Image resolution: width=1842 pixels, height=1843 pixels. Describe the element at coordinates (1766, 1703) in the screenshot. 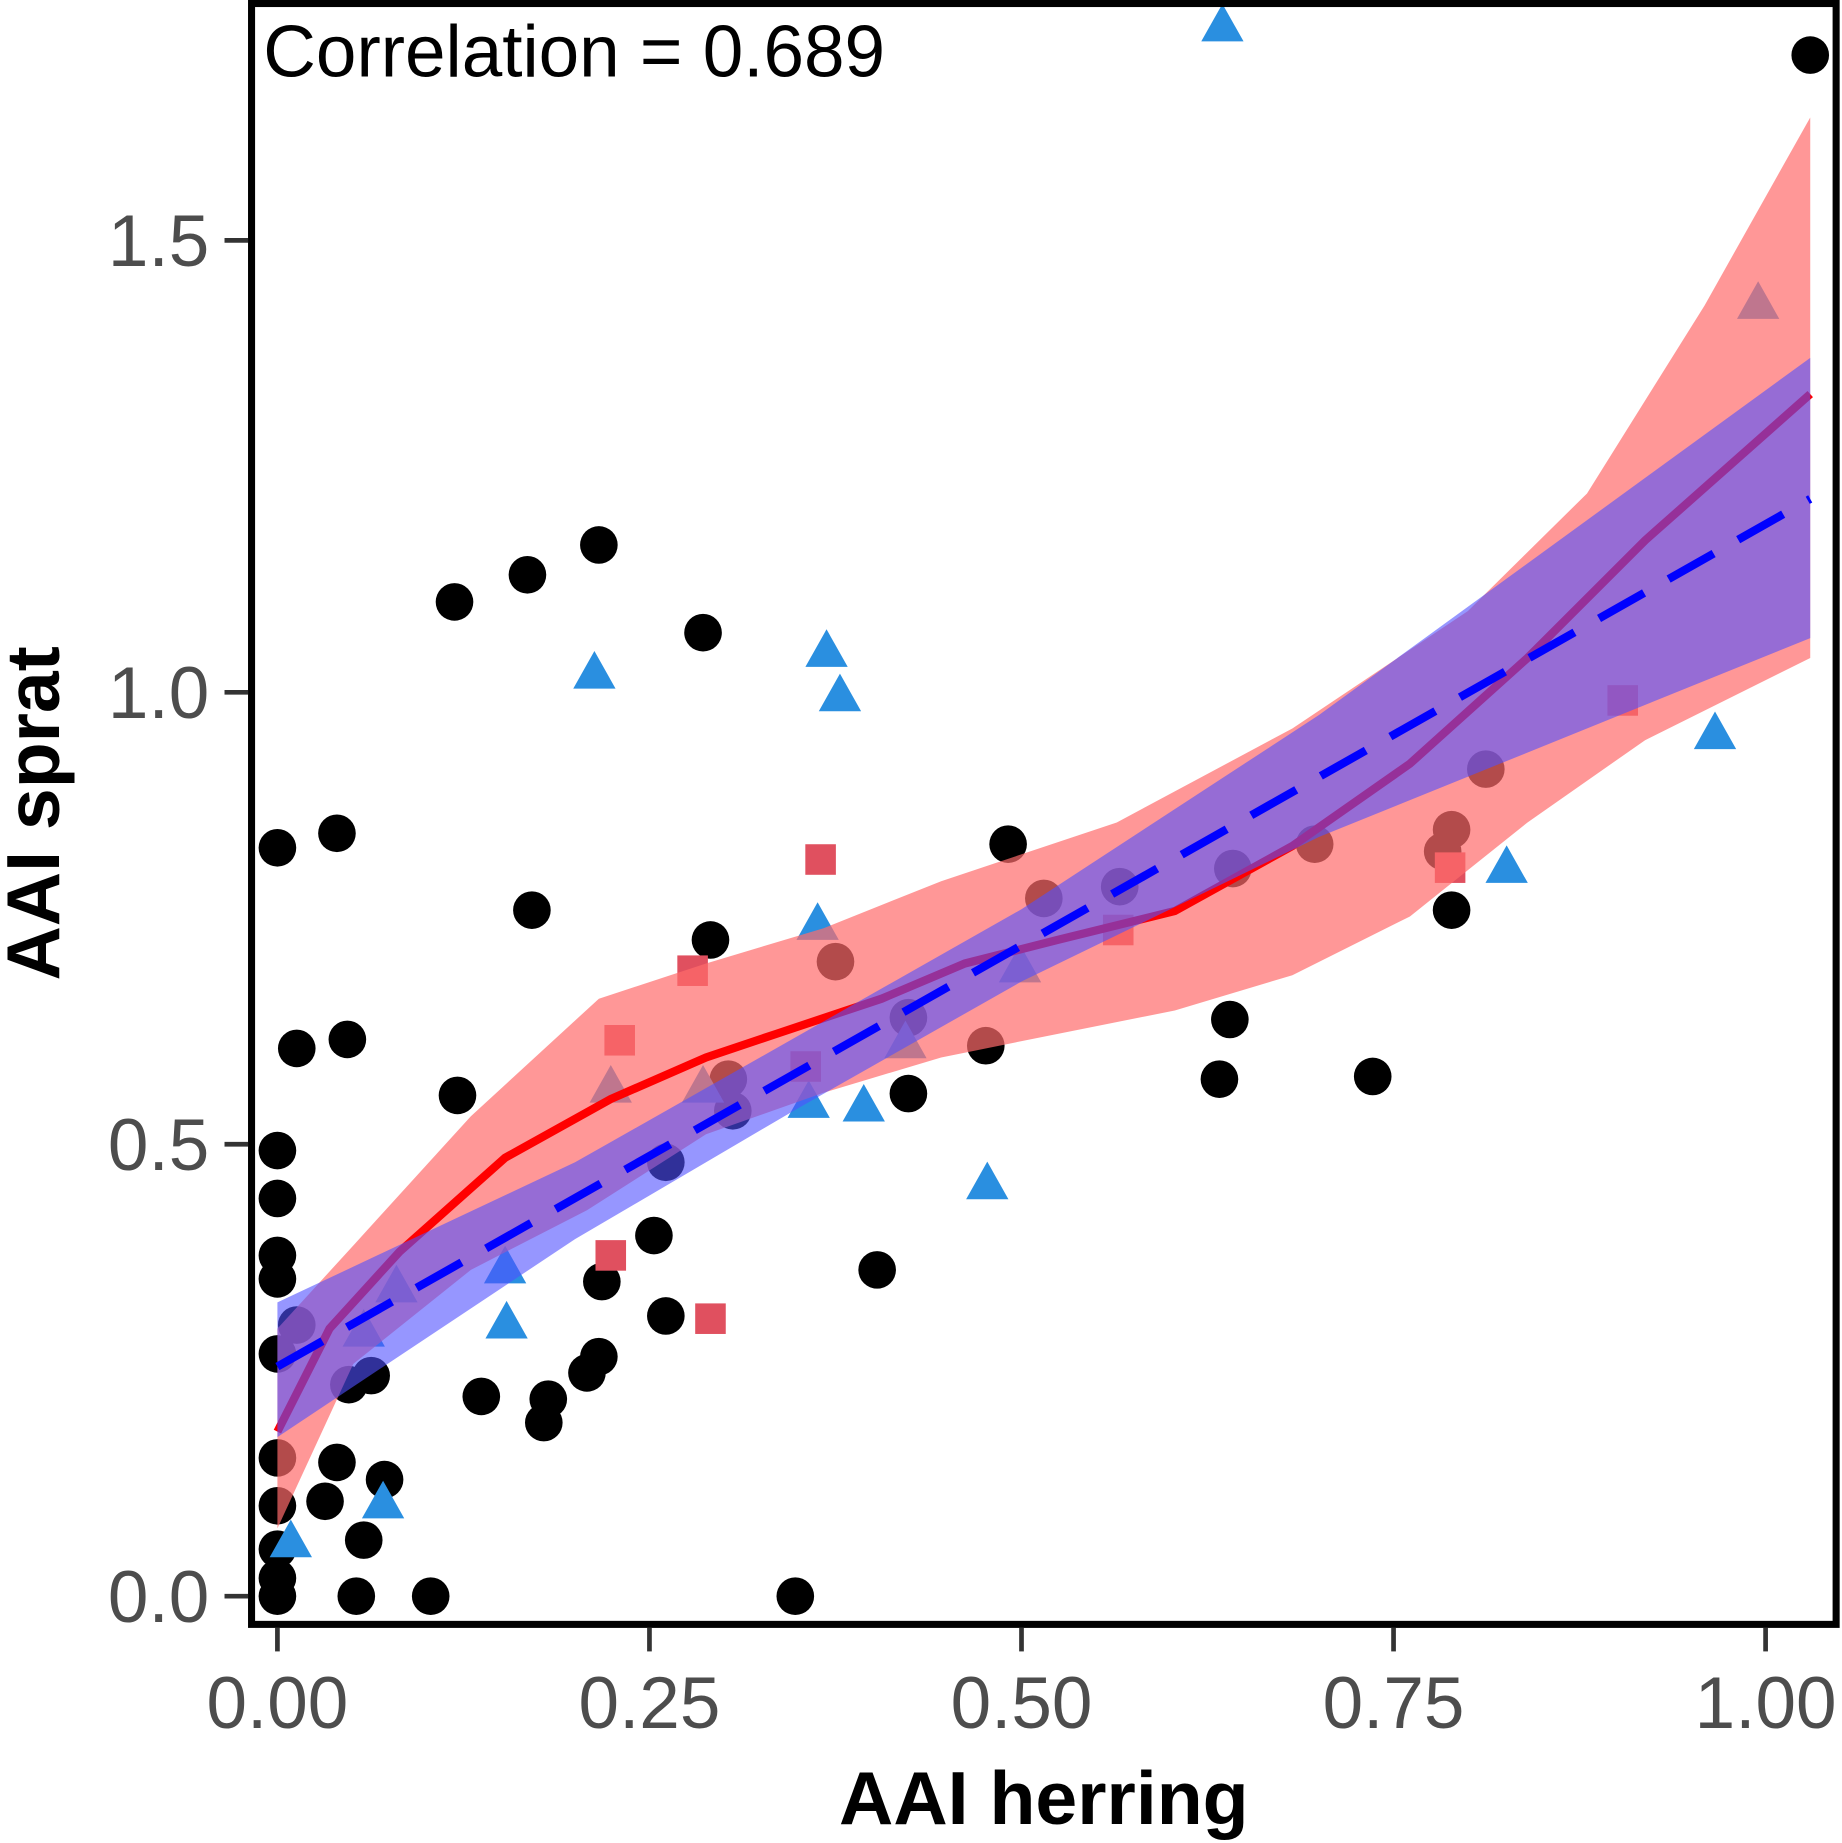

I see `x-tick-label: 1.00` at that location.